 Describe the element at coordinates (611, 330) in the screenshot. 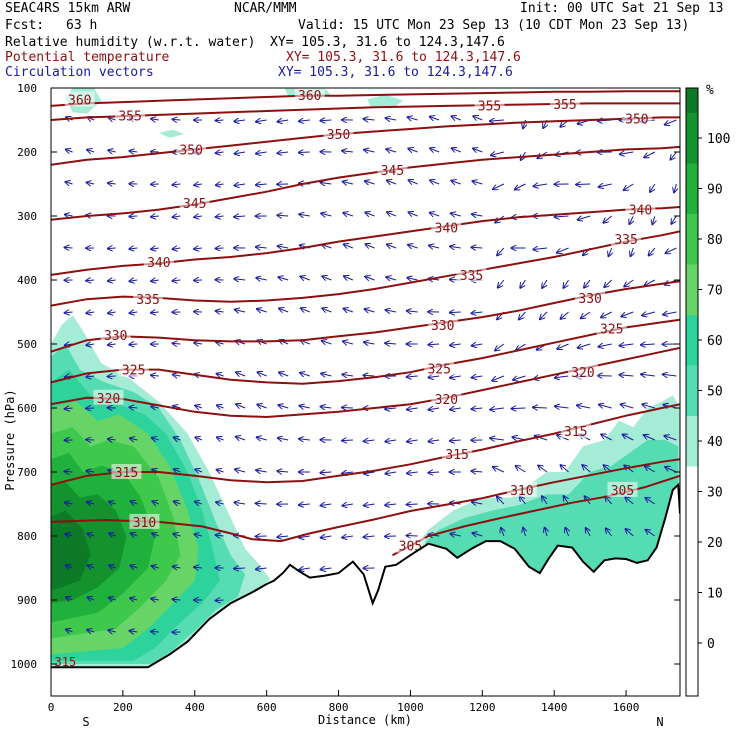

I see `theta-contour-label: 325` at that location.